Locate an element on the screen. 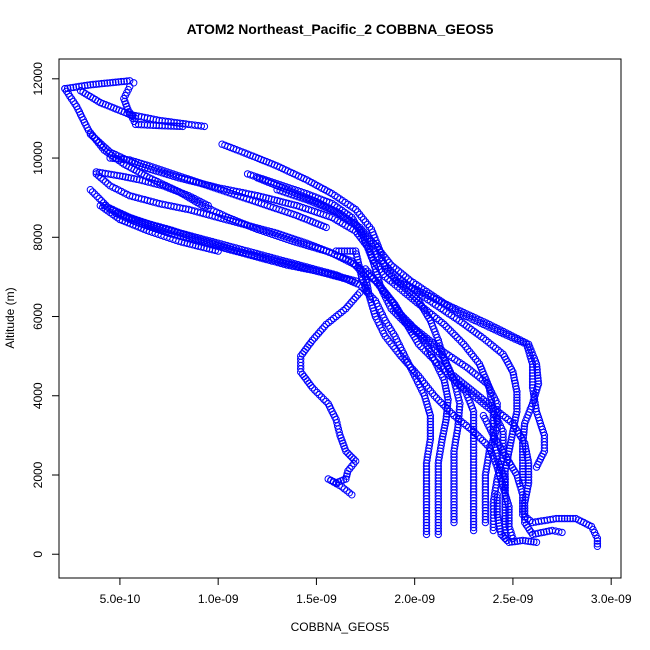 The height and width of the screenshot is (650, 650). x-tick-label: 3.0e-09 is located at coordinates (611, 599).